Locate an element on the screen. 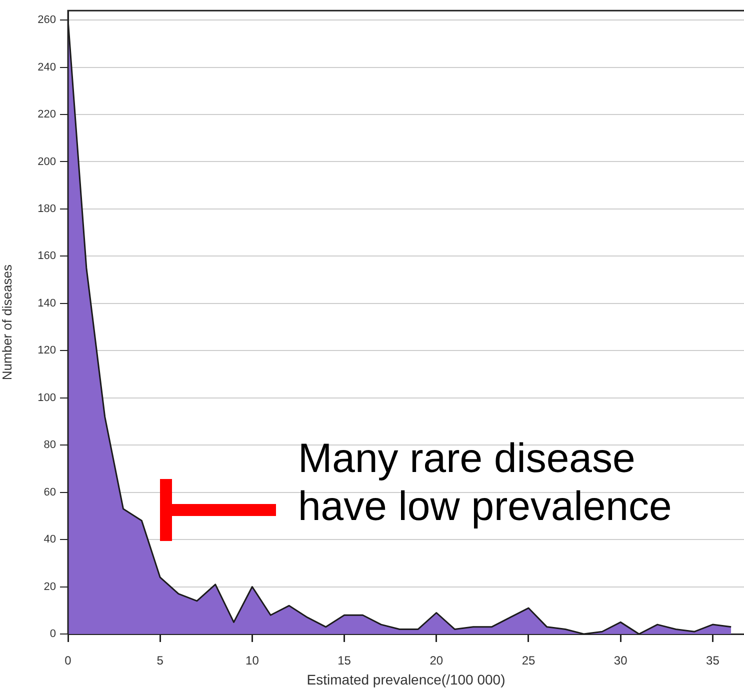  y-tick-label: 240 is located at coordinates (47, 67).